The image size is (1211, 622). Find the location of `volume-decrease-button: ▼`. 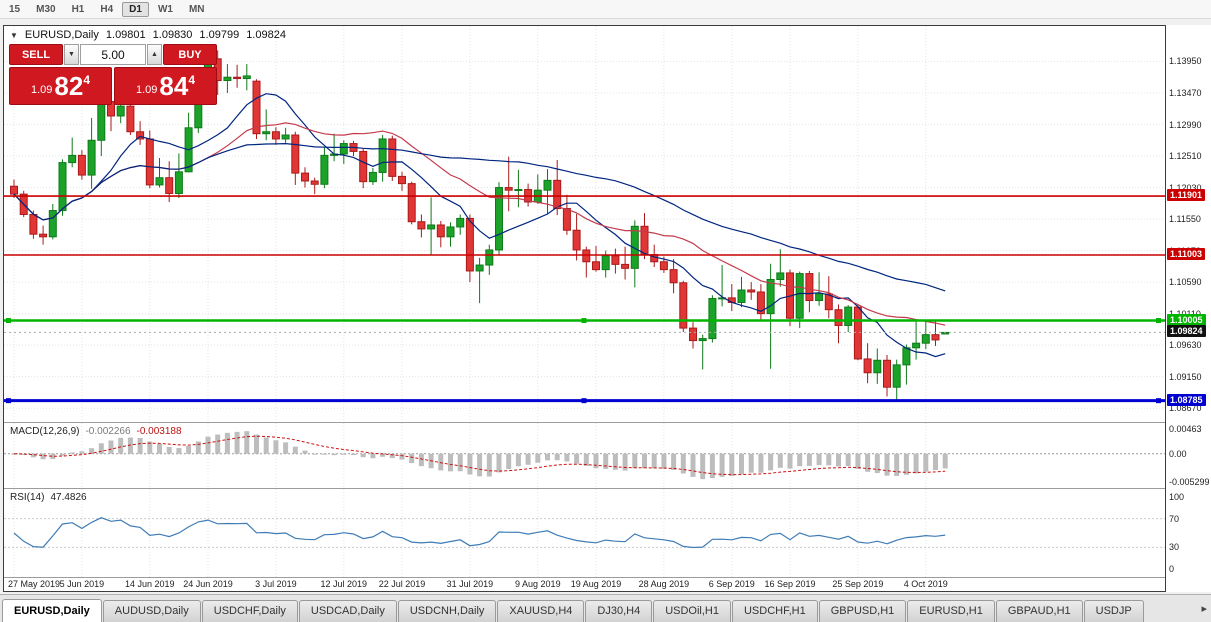

volume-decrease-button: ▼ is located at coordinates (71, 54).